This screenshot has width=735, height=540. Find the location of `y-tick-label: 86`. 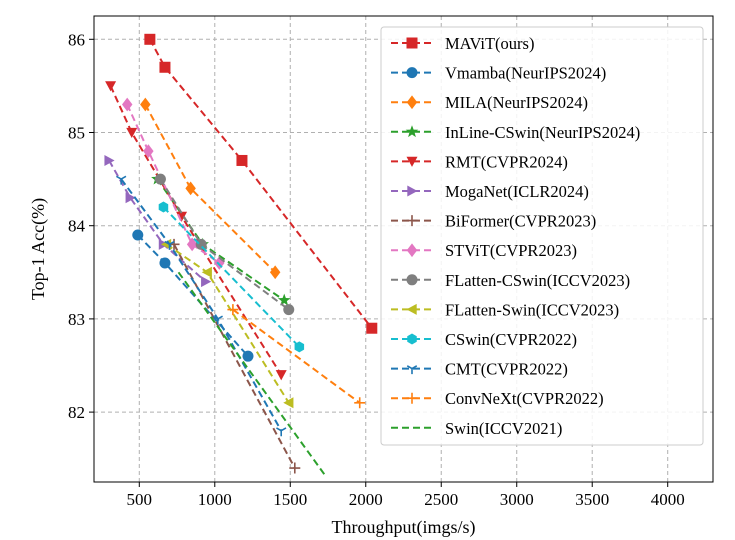

y-tick-label: 86 is located at coordinates (76, 39).